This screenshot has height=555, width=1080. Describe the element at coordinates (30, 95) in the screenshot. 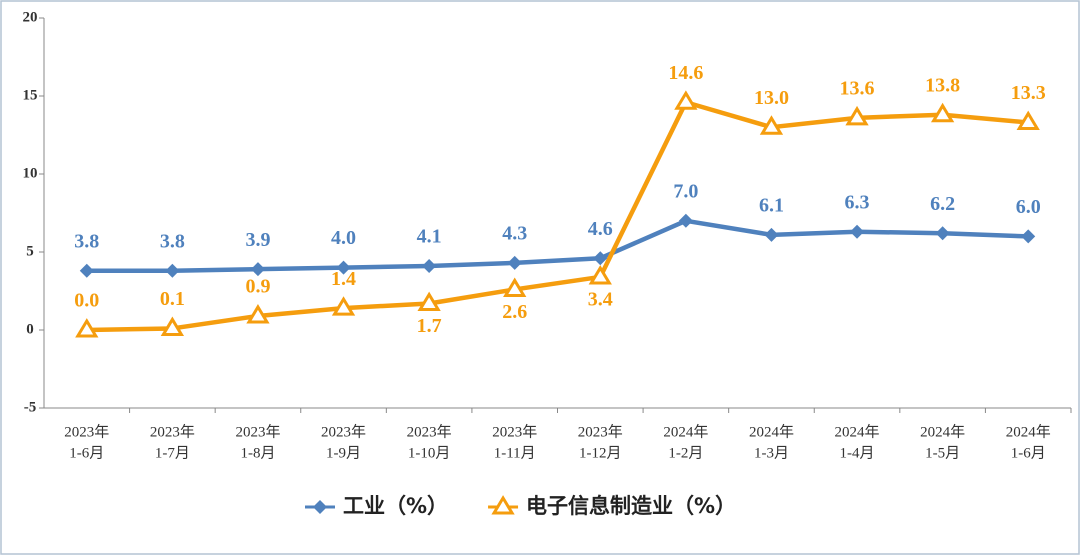

I see `y-tick-label: 15` at that location.